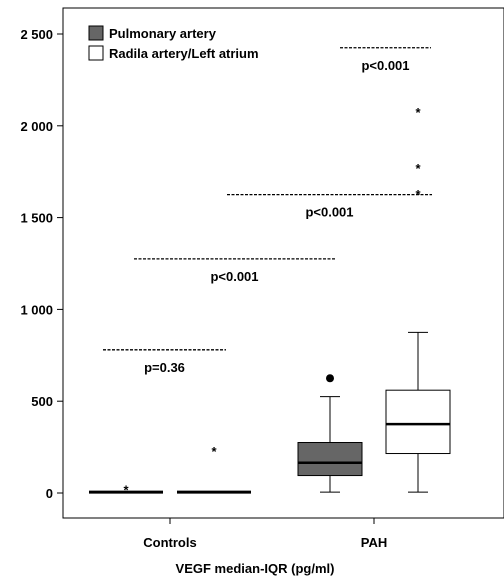 The image size is (504, 585). What do you see at coordinates (41, 264) in the screenshot?
I see `y-axis: 0 500 1 000 1 500 2 000 2 500` at bounding box center [41, 264].